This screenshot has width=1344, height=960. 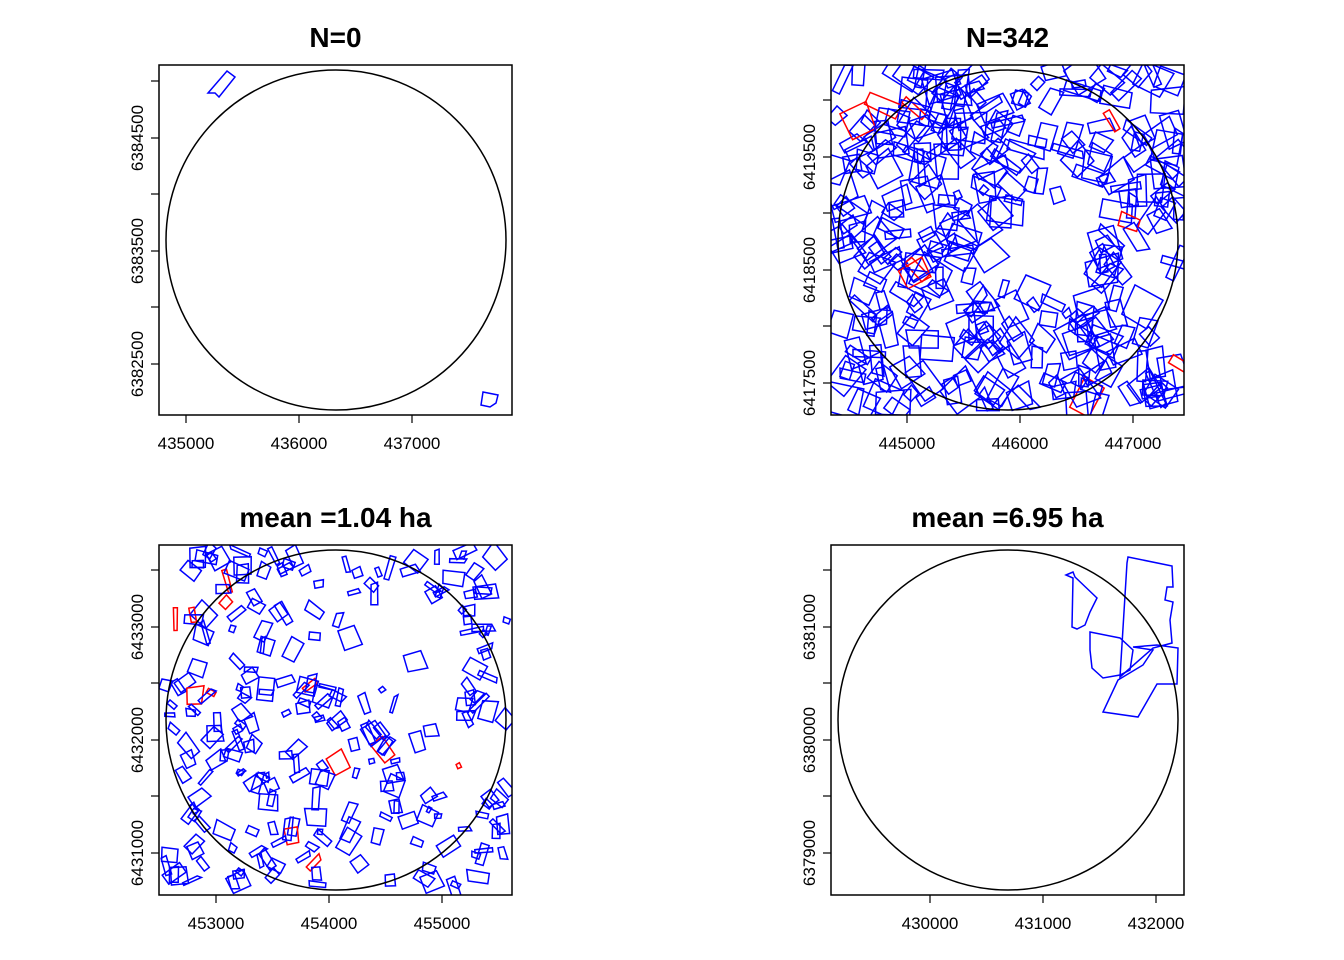 What do you see at coordinates (137, 364) in the screenshot?
I see `y-tick-label: 6382500` at bounding box center [137, 364].